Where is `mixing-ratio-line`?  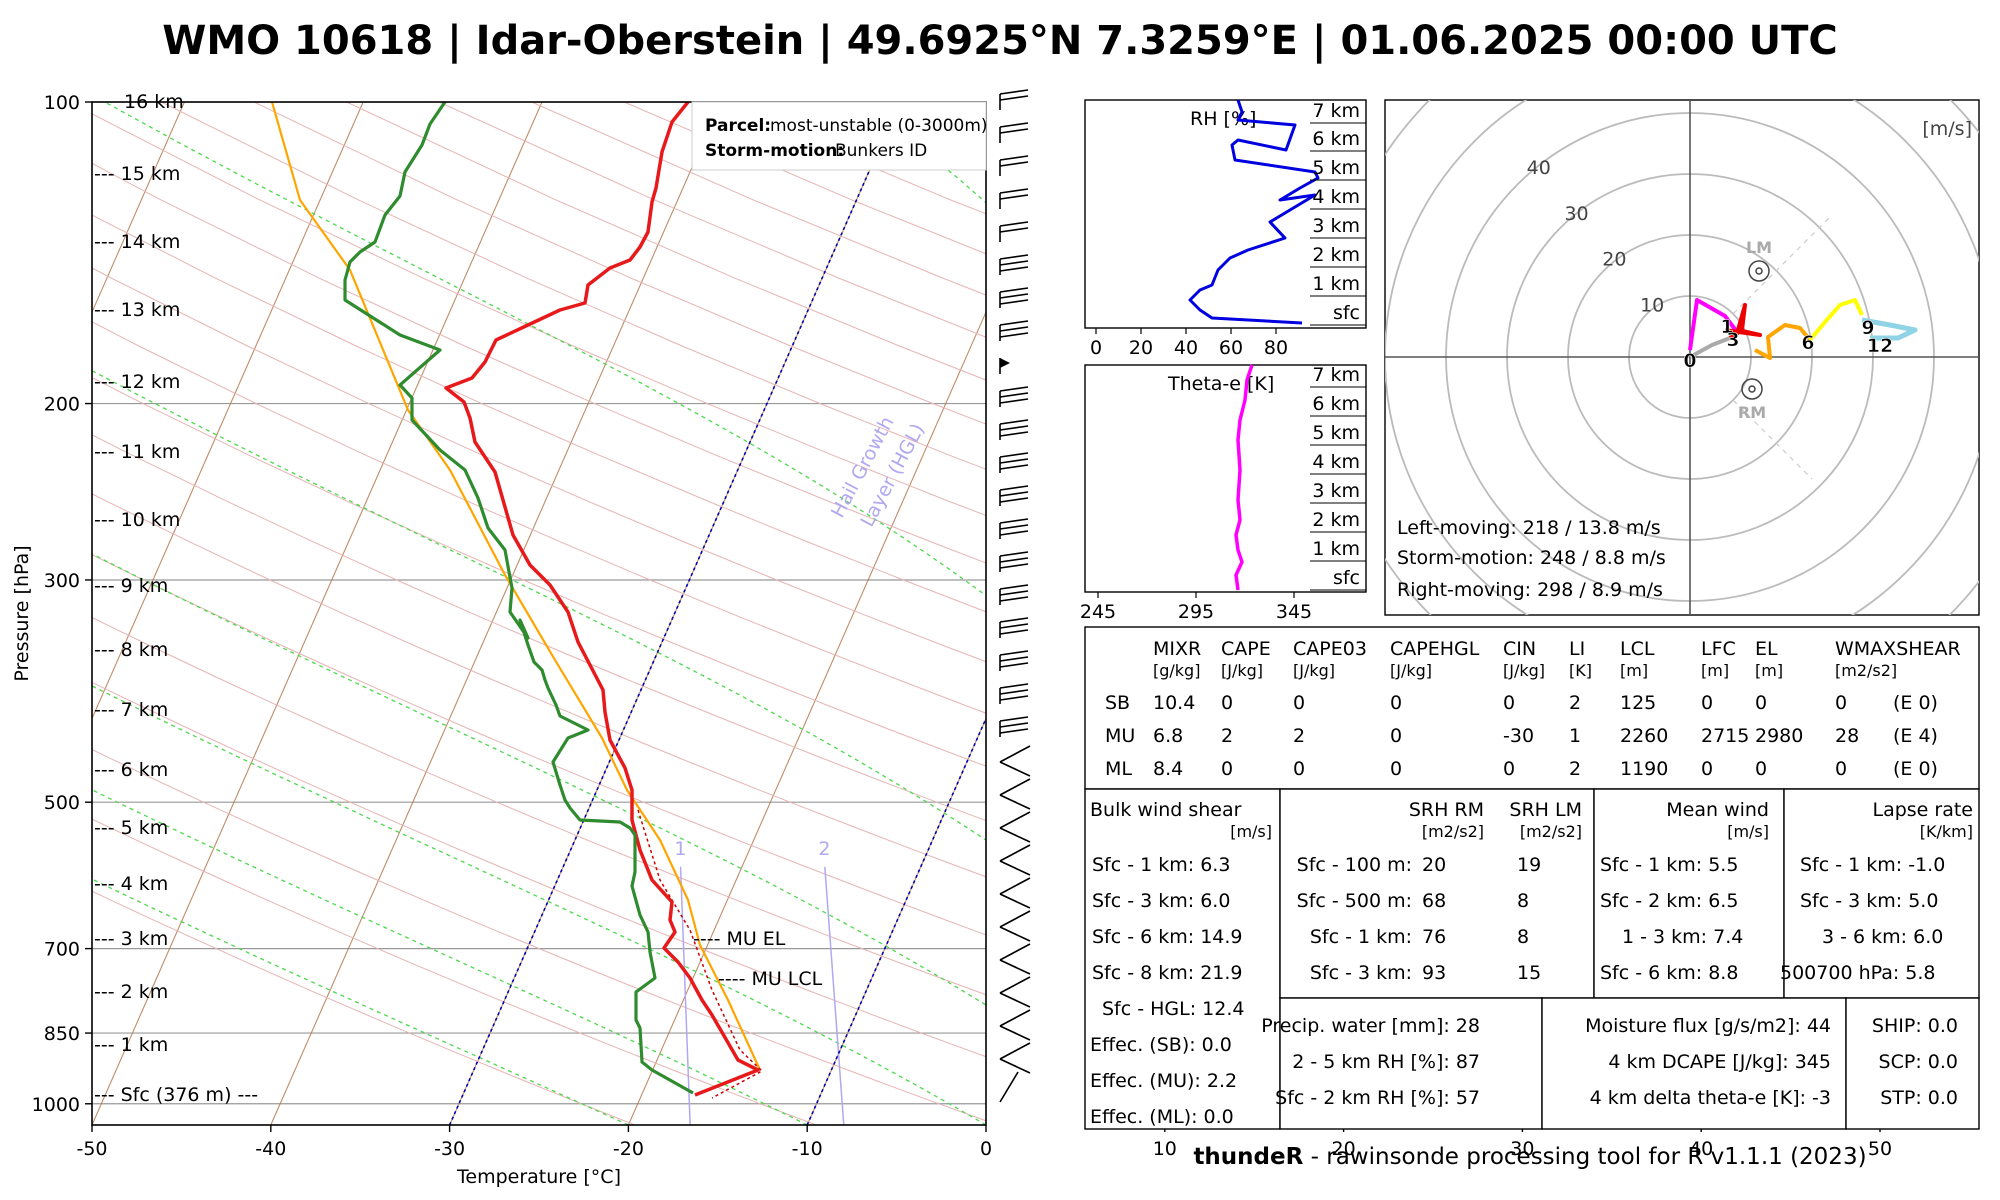 mixing-ratio-line is located at coordinates (685, 995).